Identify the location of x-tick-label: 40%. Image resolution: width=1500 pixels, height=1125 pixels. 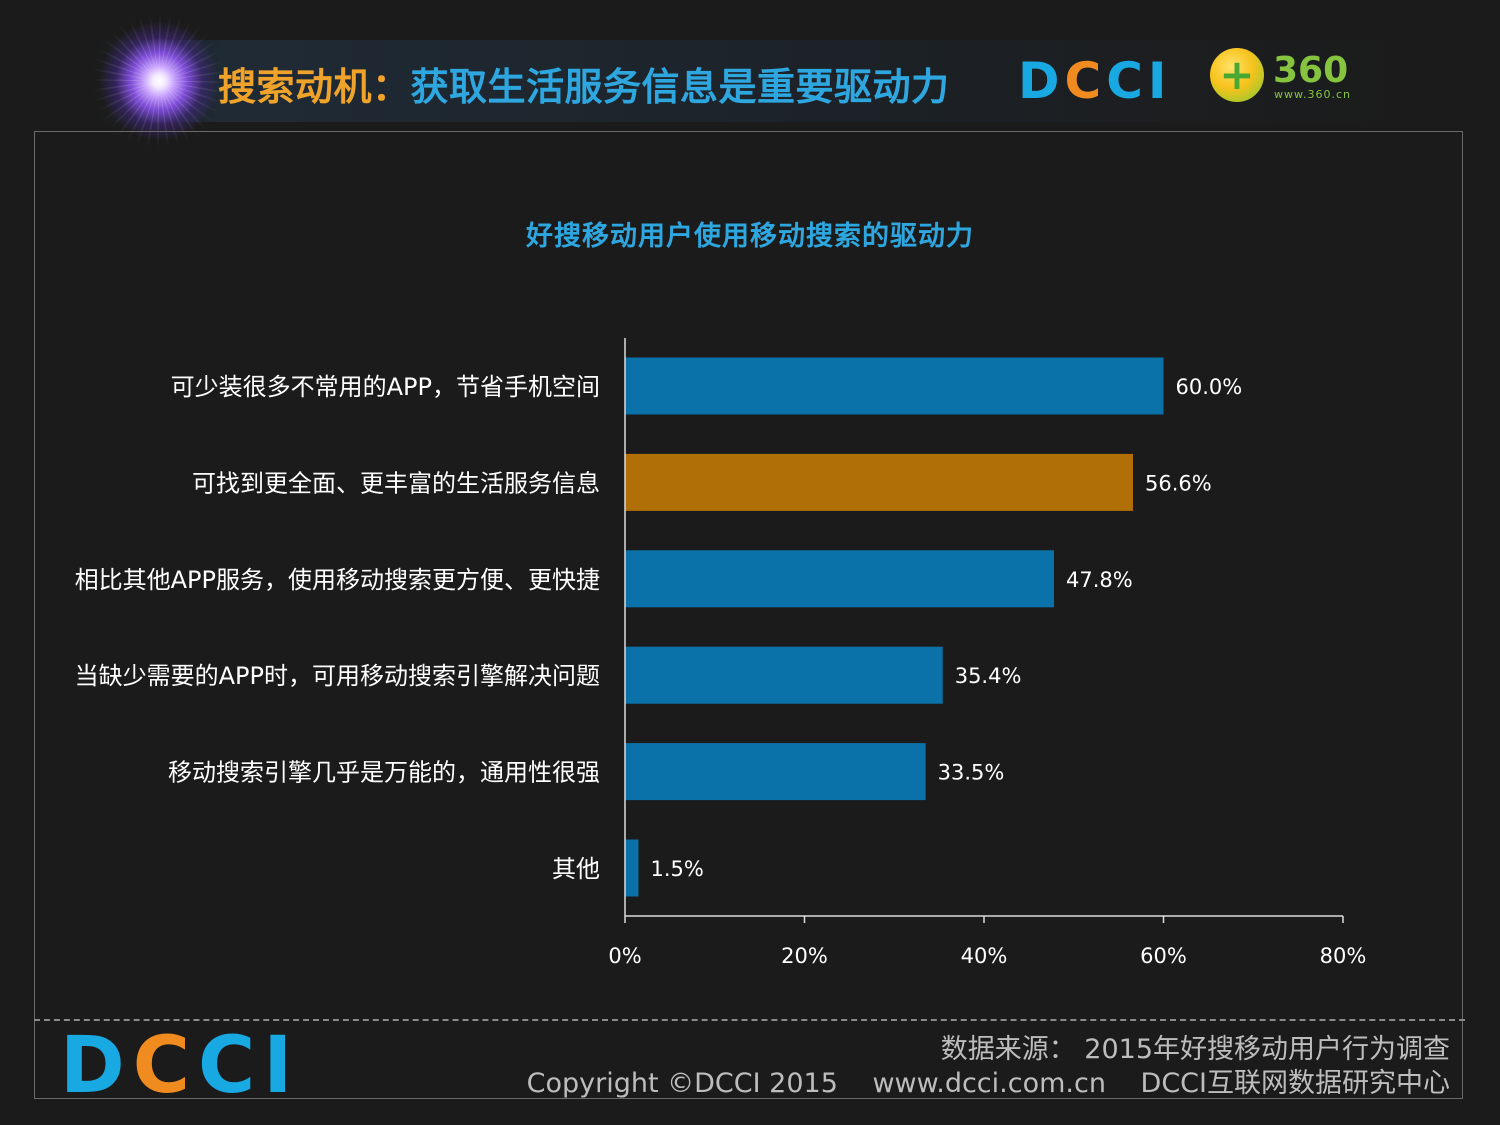
(984, 956).